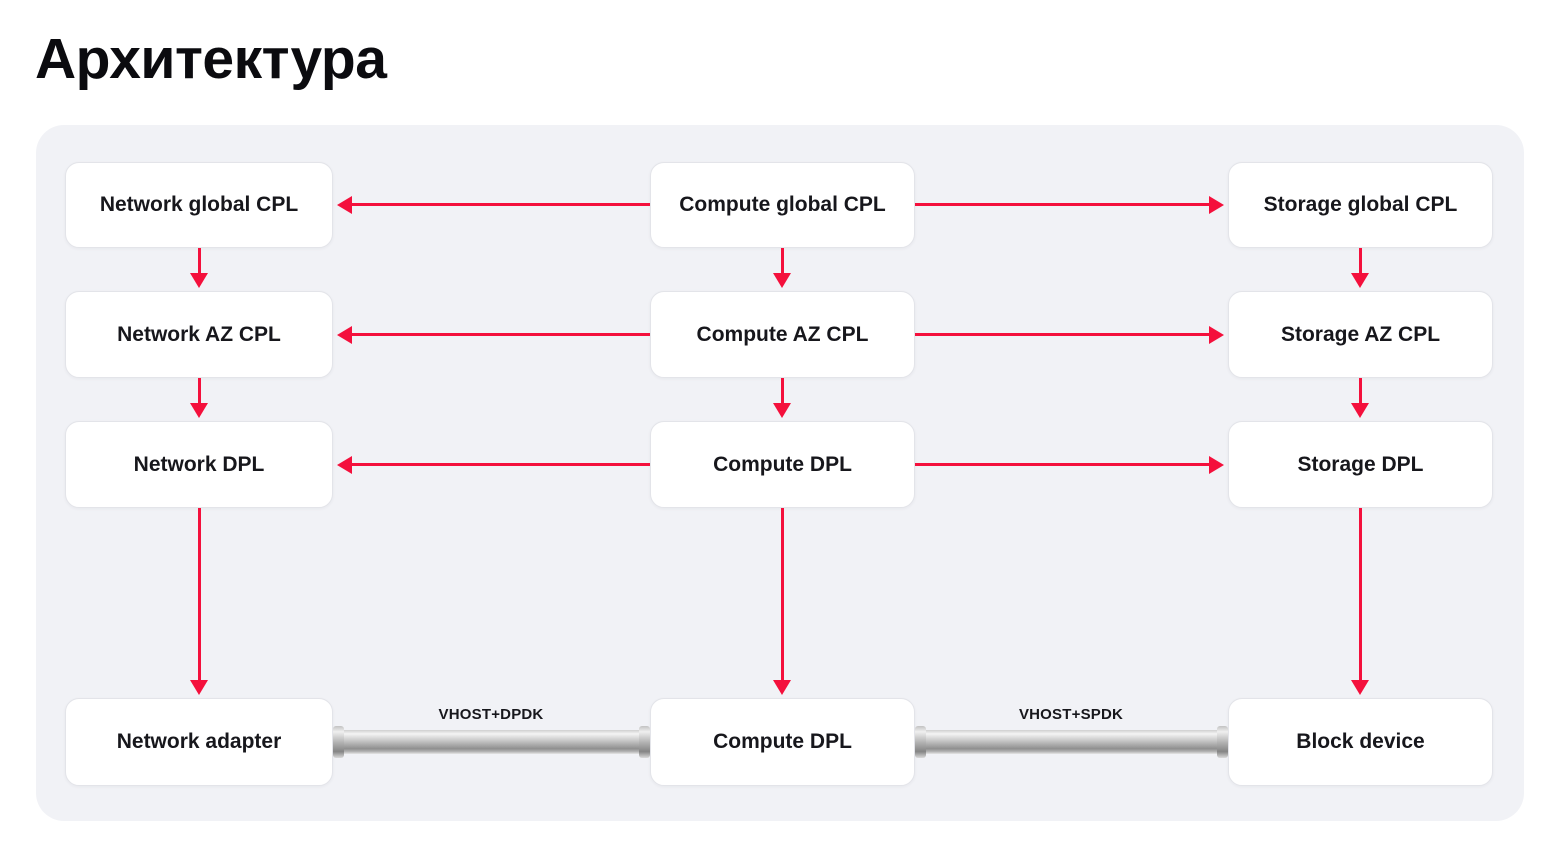 This screenshot has height=851, width=1560. I want to click on node-storage-global-cpl: Storage global CPL, so click(1360, 205).